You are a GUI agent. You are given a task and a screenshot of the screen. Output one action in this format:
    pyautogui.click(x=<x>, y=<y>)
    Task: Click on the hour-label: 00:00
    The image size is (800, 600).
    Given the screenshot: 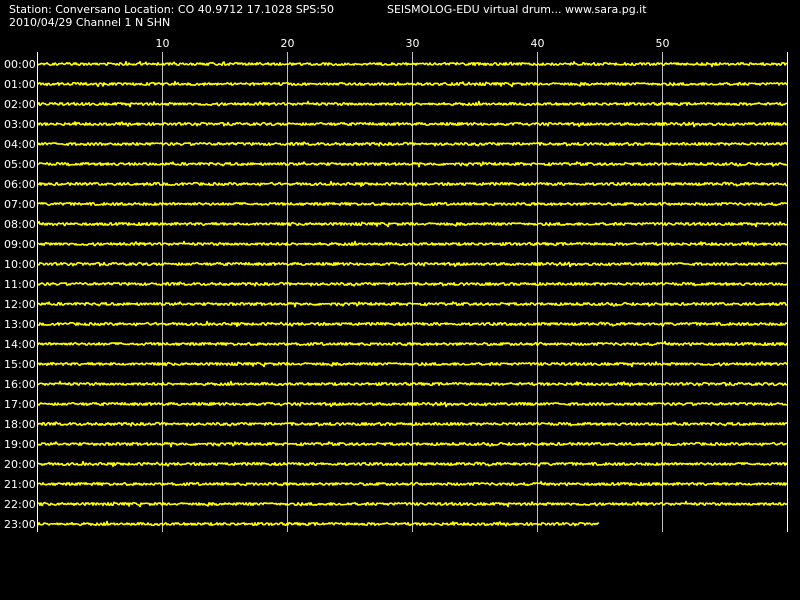 What is the action you would take?
    pyautogui.click(x=20, y=64)
    